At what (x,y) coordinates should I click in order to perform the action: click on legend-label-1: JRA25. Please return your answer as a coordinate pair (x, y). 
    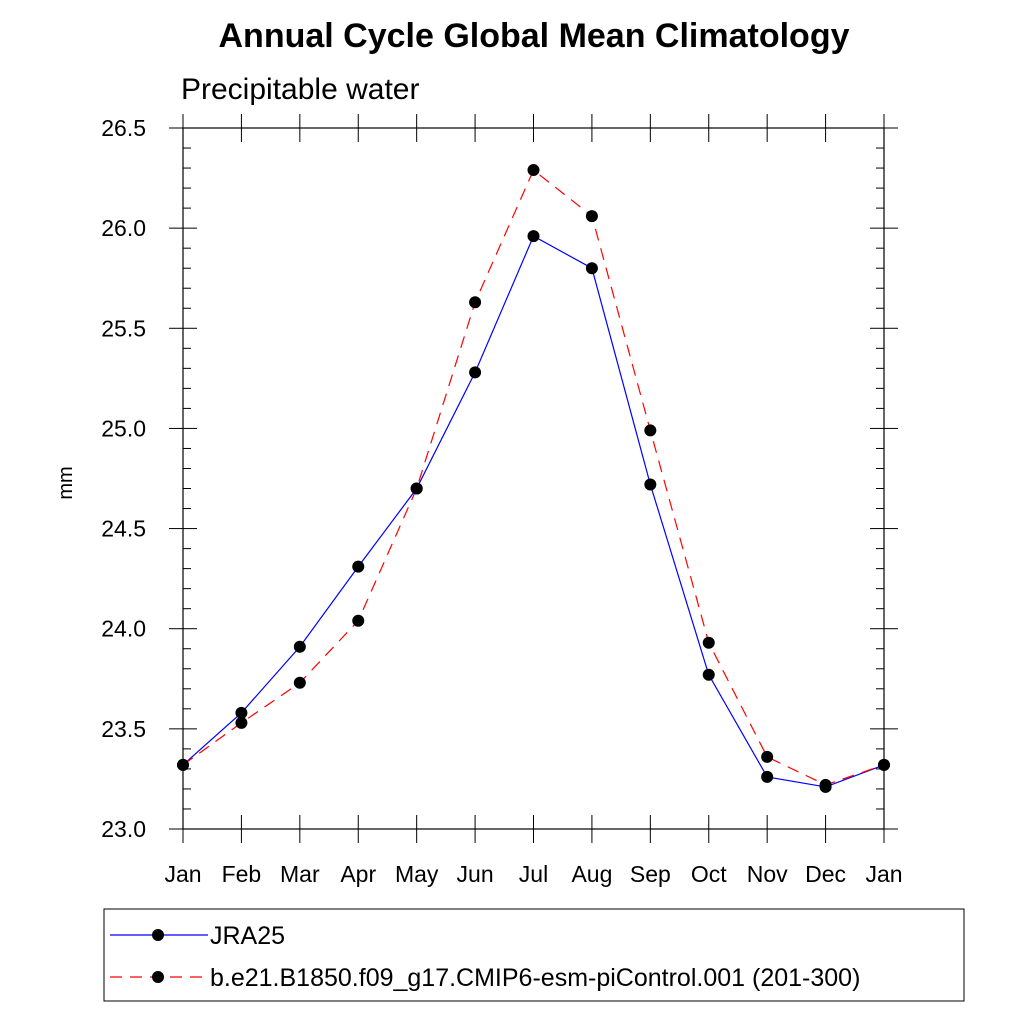
    Looking at the image, I should click on (247, 936).